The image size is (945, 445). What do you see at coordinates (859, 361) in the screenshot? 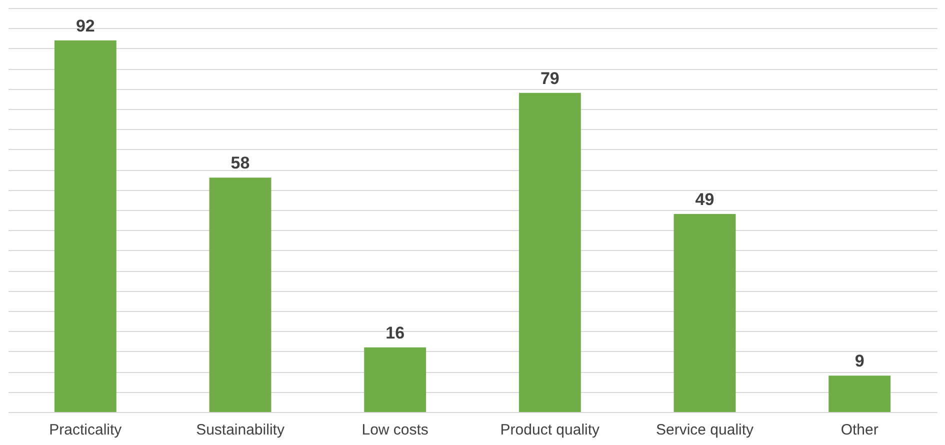
I see `data-label: 9` at bounding box center [859, 361].